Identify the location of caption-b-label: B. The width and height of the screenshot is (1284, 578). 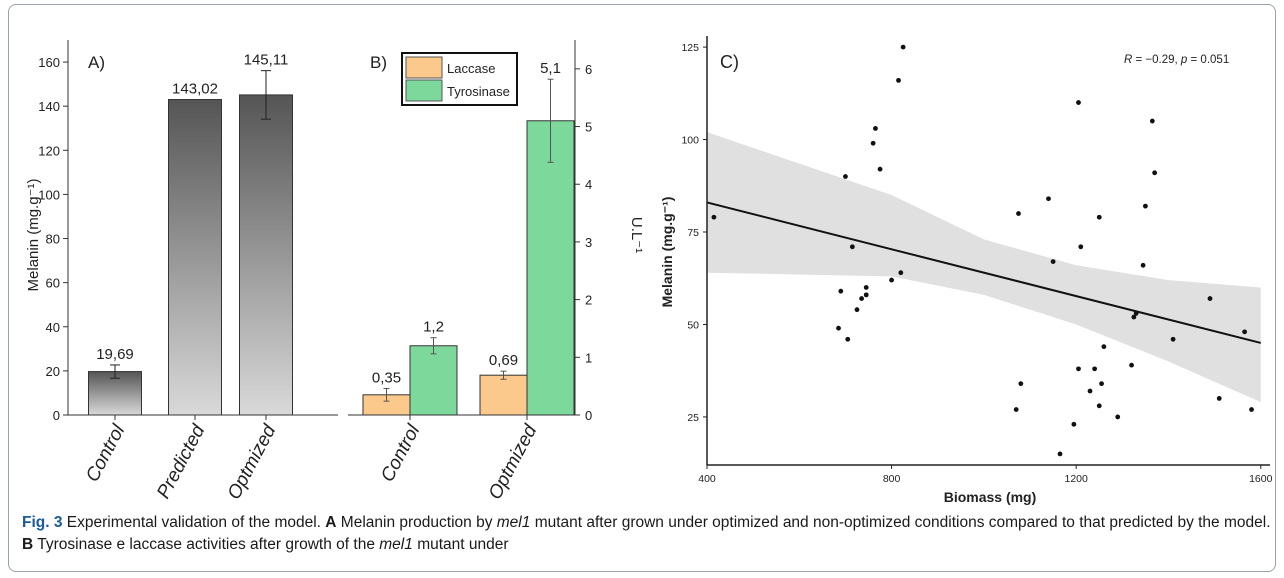
(28, 544).